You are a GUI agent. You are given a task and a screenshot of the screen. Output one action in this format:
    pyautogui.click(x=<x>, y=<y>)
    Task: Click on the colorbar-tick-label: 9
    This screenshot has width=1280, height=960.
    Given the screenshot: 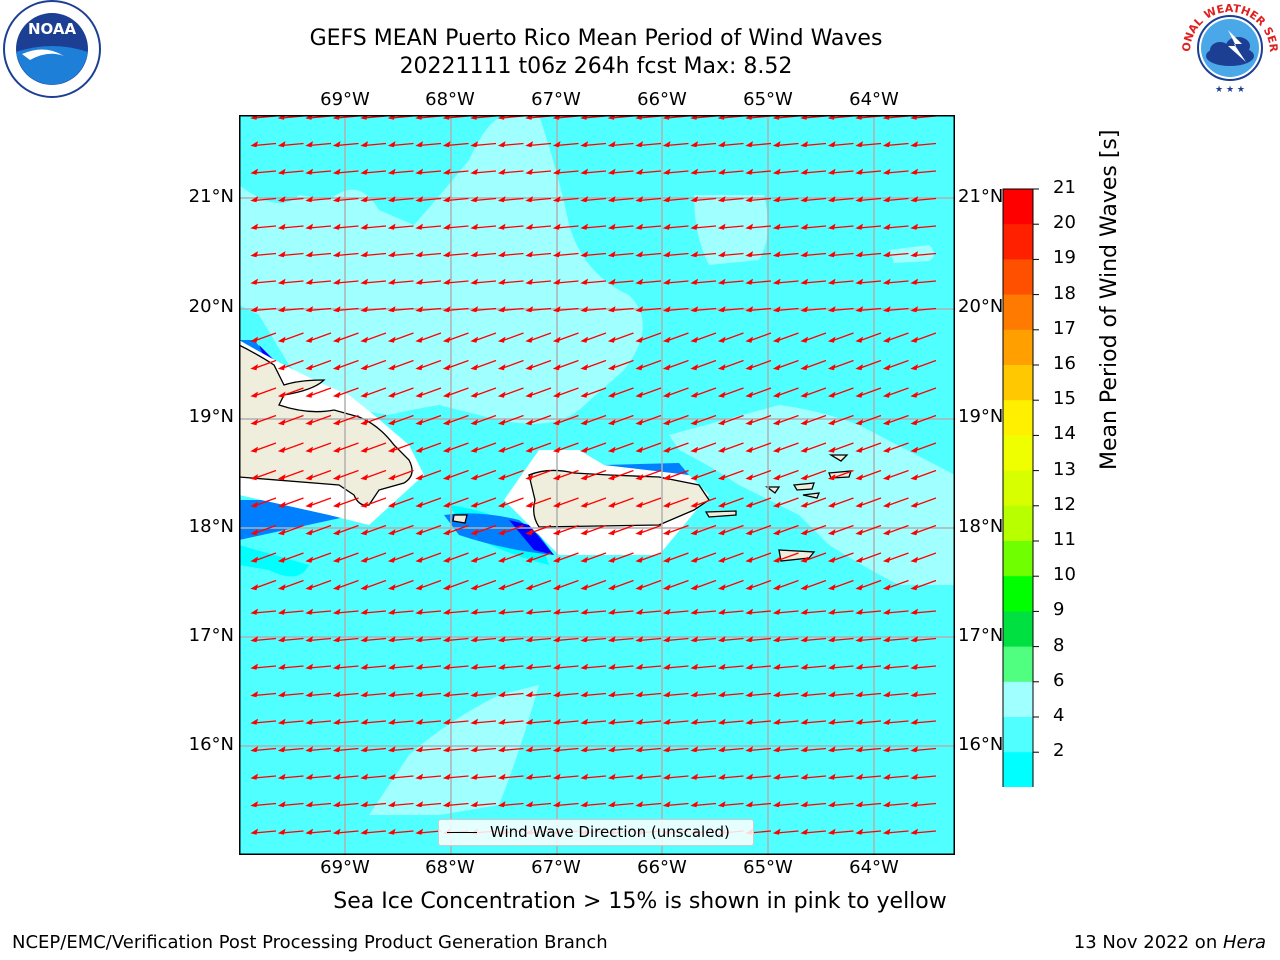 What is the action you would take?
    pyautogui.click(x=1059, y=610)
    